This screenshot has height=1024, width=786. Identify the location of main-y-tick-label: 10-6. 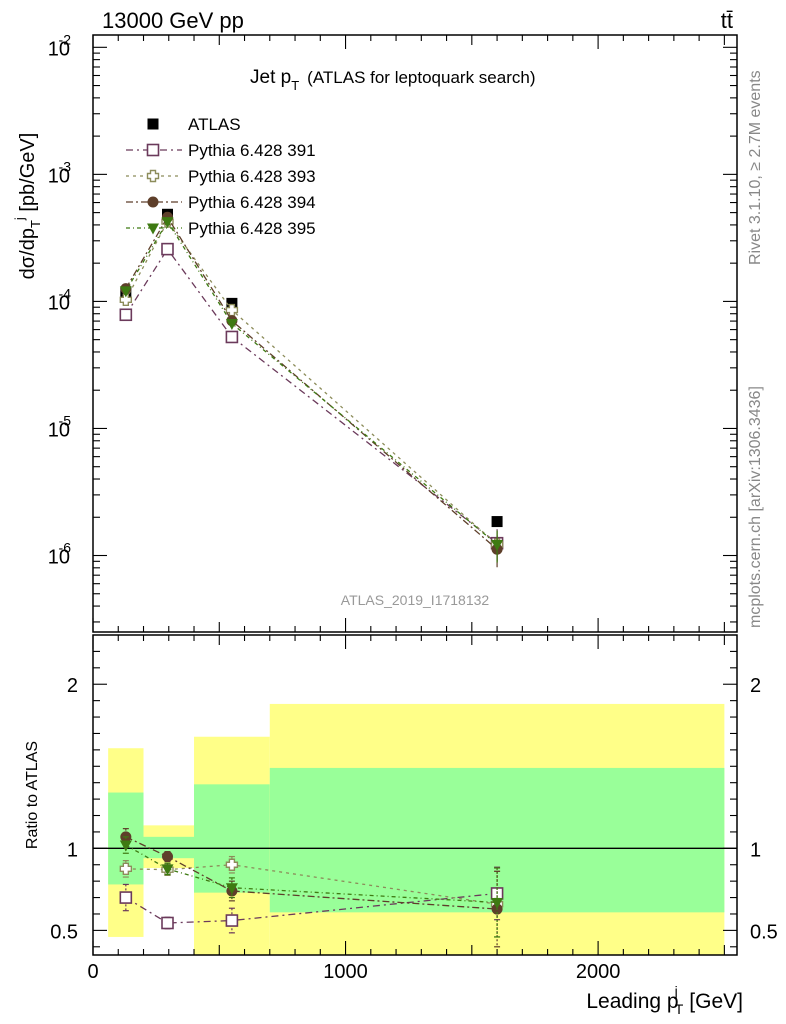
(59, 554).